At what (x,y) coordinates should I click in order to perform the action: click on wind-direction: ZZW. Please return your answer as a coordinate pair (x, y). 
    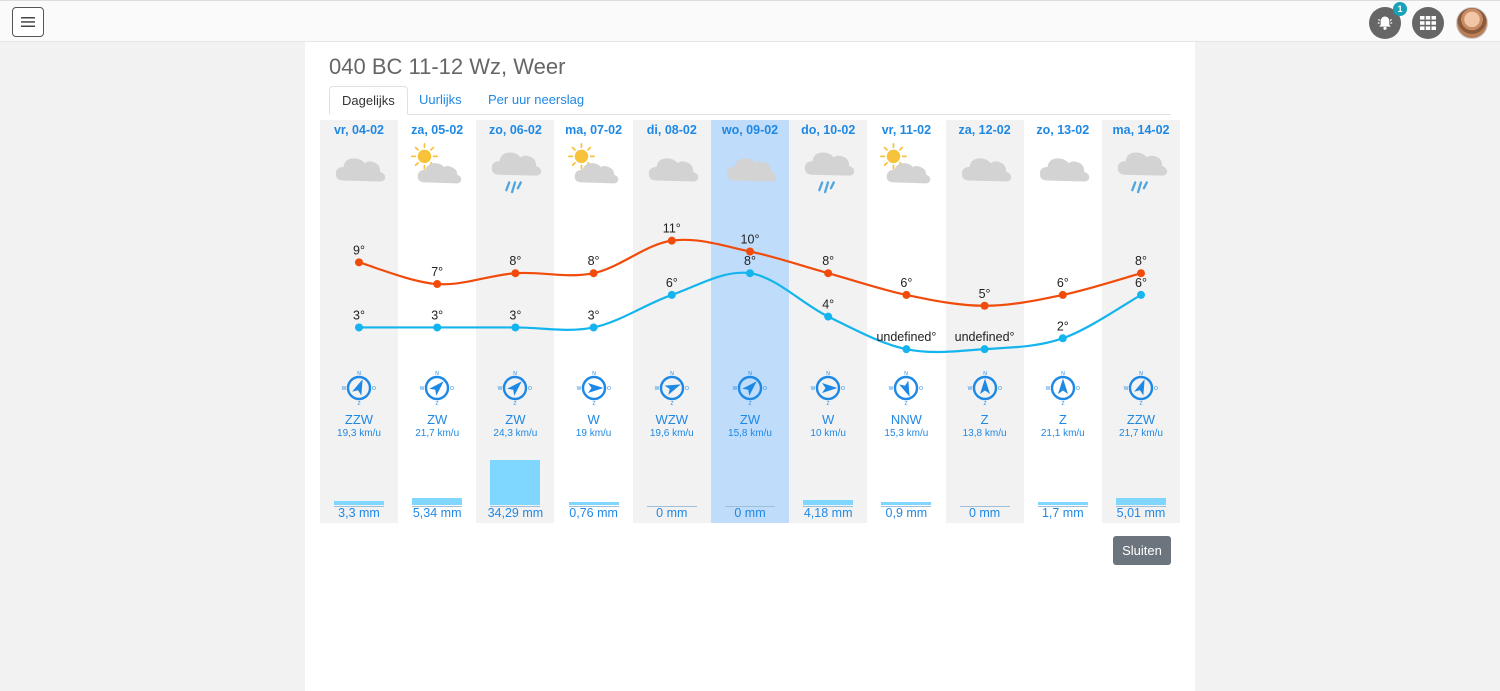
    Looking at the image, I should click on (1141, 419).